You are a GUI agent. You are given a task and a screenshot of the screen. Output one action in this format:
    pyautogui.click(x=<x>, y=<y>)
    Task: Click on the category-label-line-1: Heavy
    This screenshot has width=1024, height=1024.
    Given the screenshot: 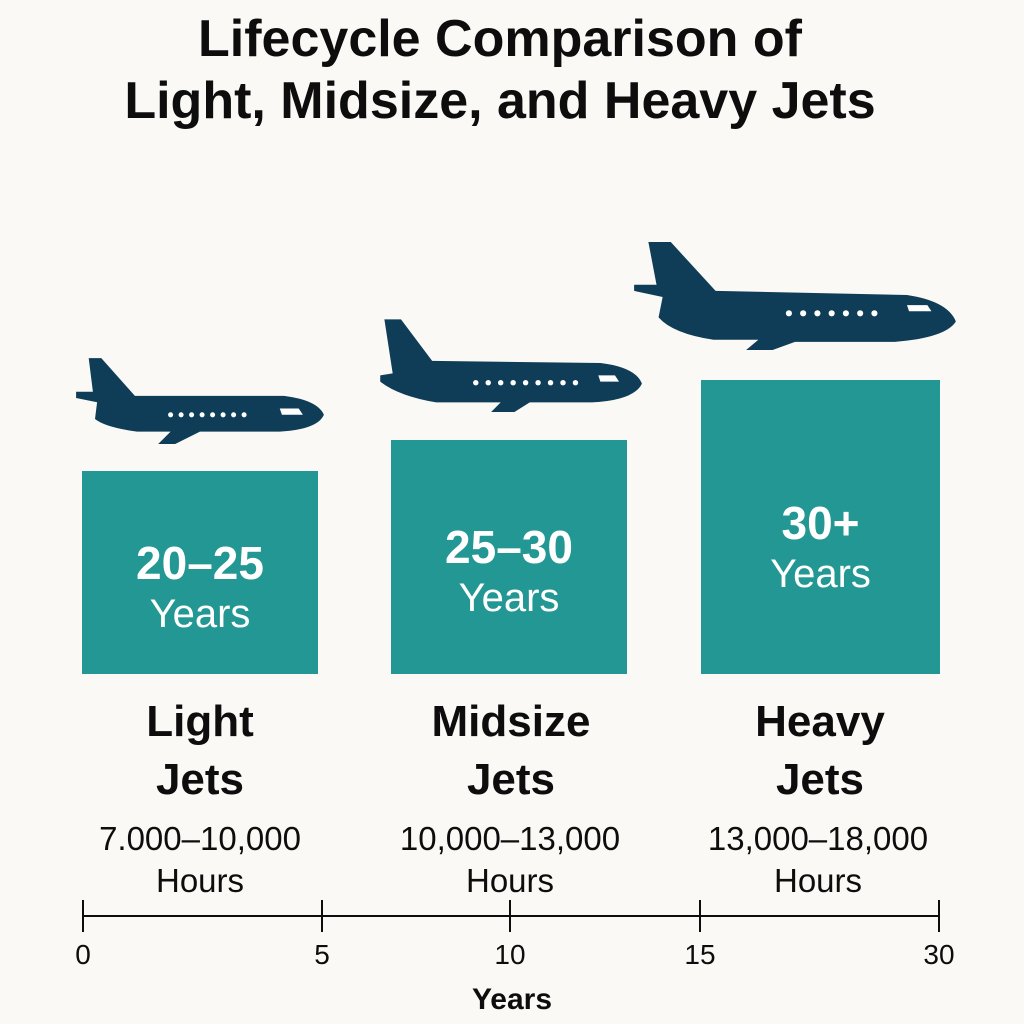 What is the action you would take?
    pyautogui.click(x=820, y=721)
    